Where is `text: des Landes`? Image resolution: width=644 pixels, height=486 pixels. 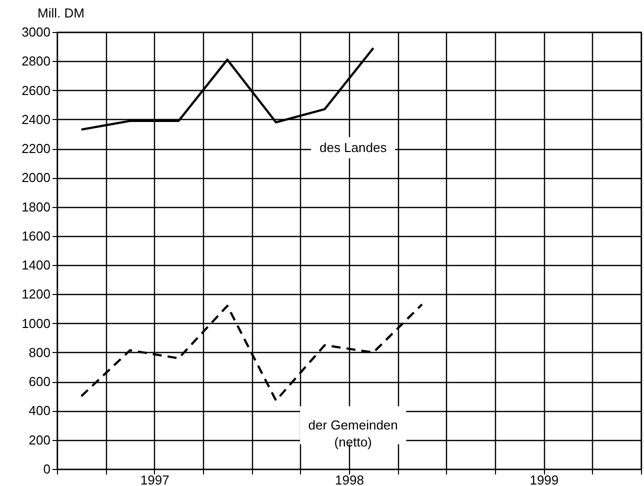
text: des Landes is located at coordinates (353, 147).